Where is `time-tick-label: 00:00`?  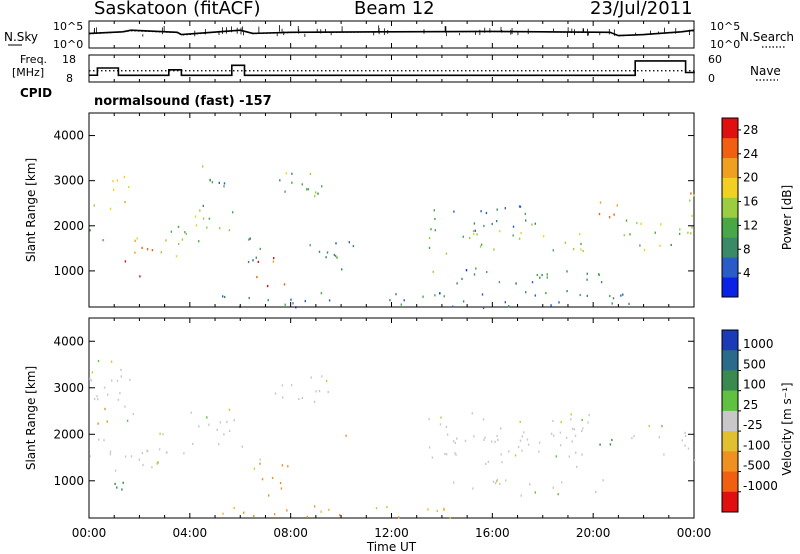 time-tick-label: 00:00 is located at coordinates (89, 533).